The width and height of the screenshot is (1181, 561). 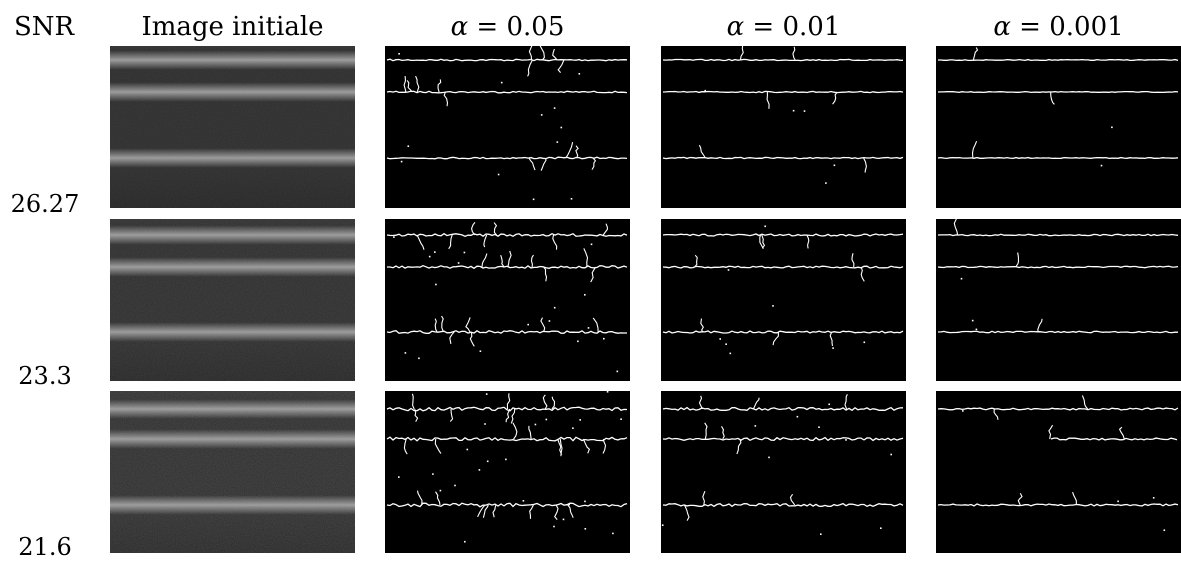 I want to click on alpha-value: 0.001, so click(x=1086, y=27).